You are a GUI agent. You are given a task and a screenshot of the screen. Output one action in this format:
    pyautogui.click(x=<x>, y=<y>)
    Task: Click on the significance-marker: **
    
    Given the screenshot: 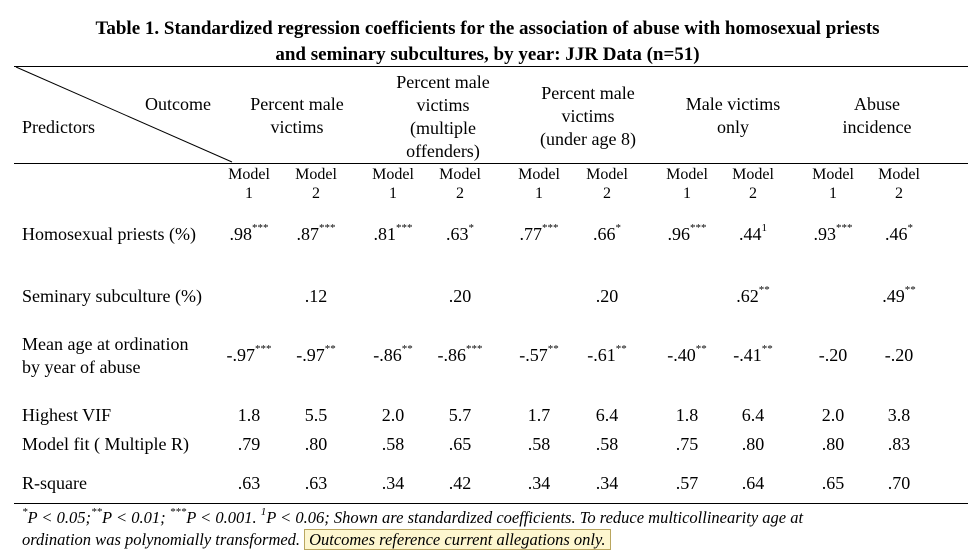 What is the action you would take?
    pyautogui.click(x=330, y=349)
    